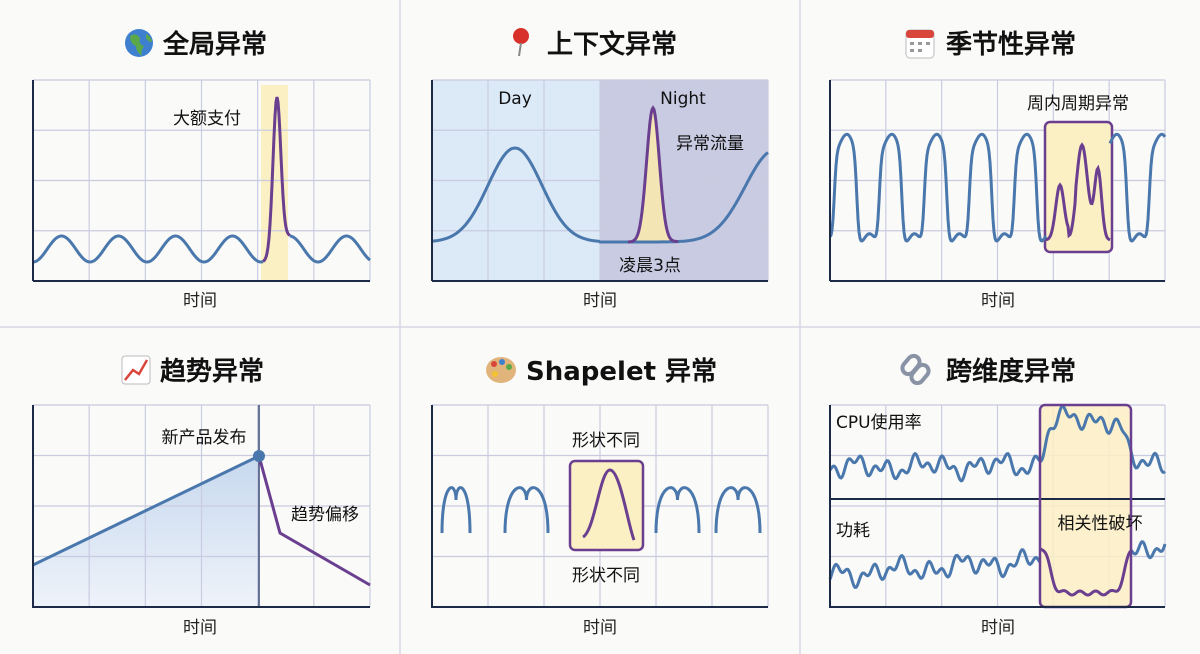  I want to click on annotation-trend-shift: 趋势偏移, so click(325, 515).